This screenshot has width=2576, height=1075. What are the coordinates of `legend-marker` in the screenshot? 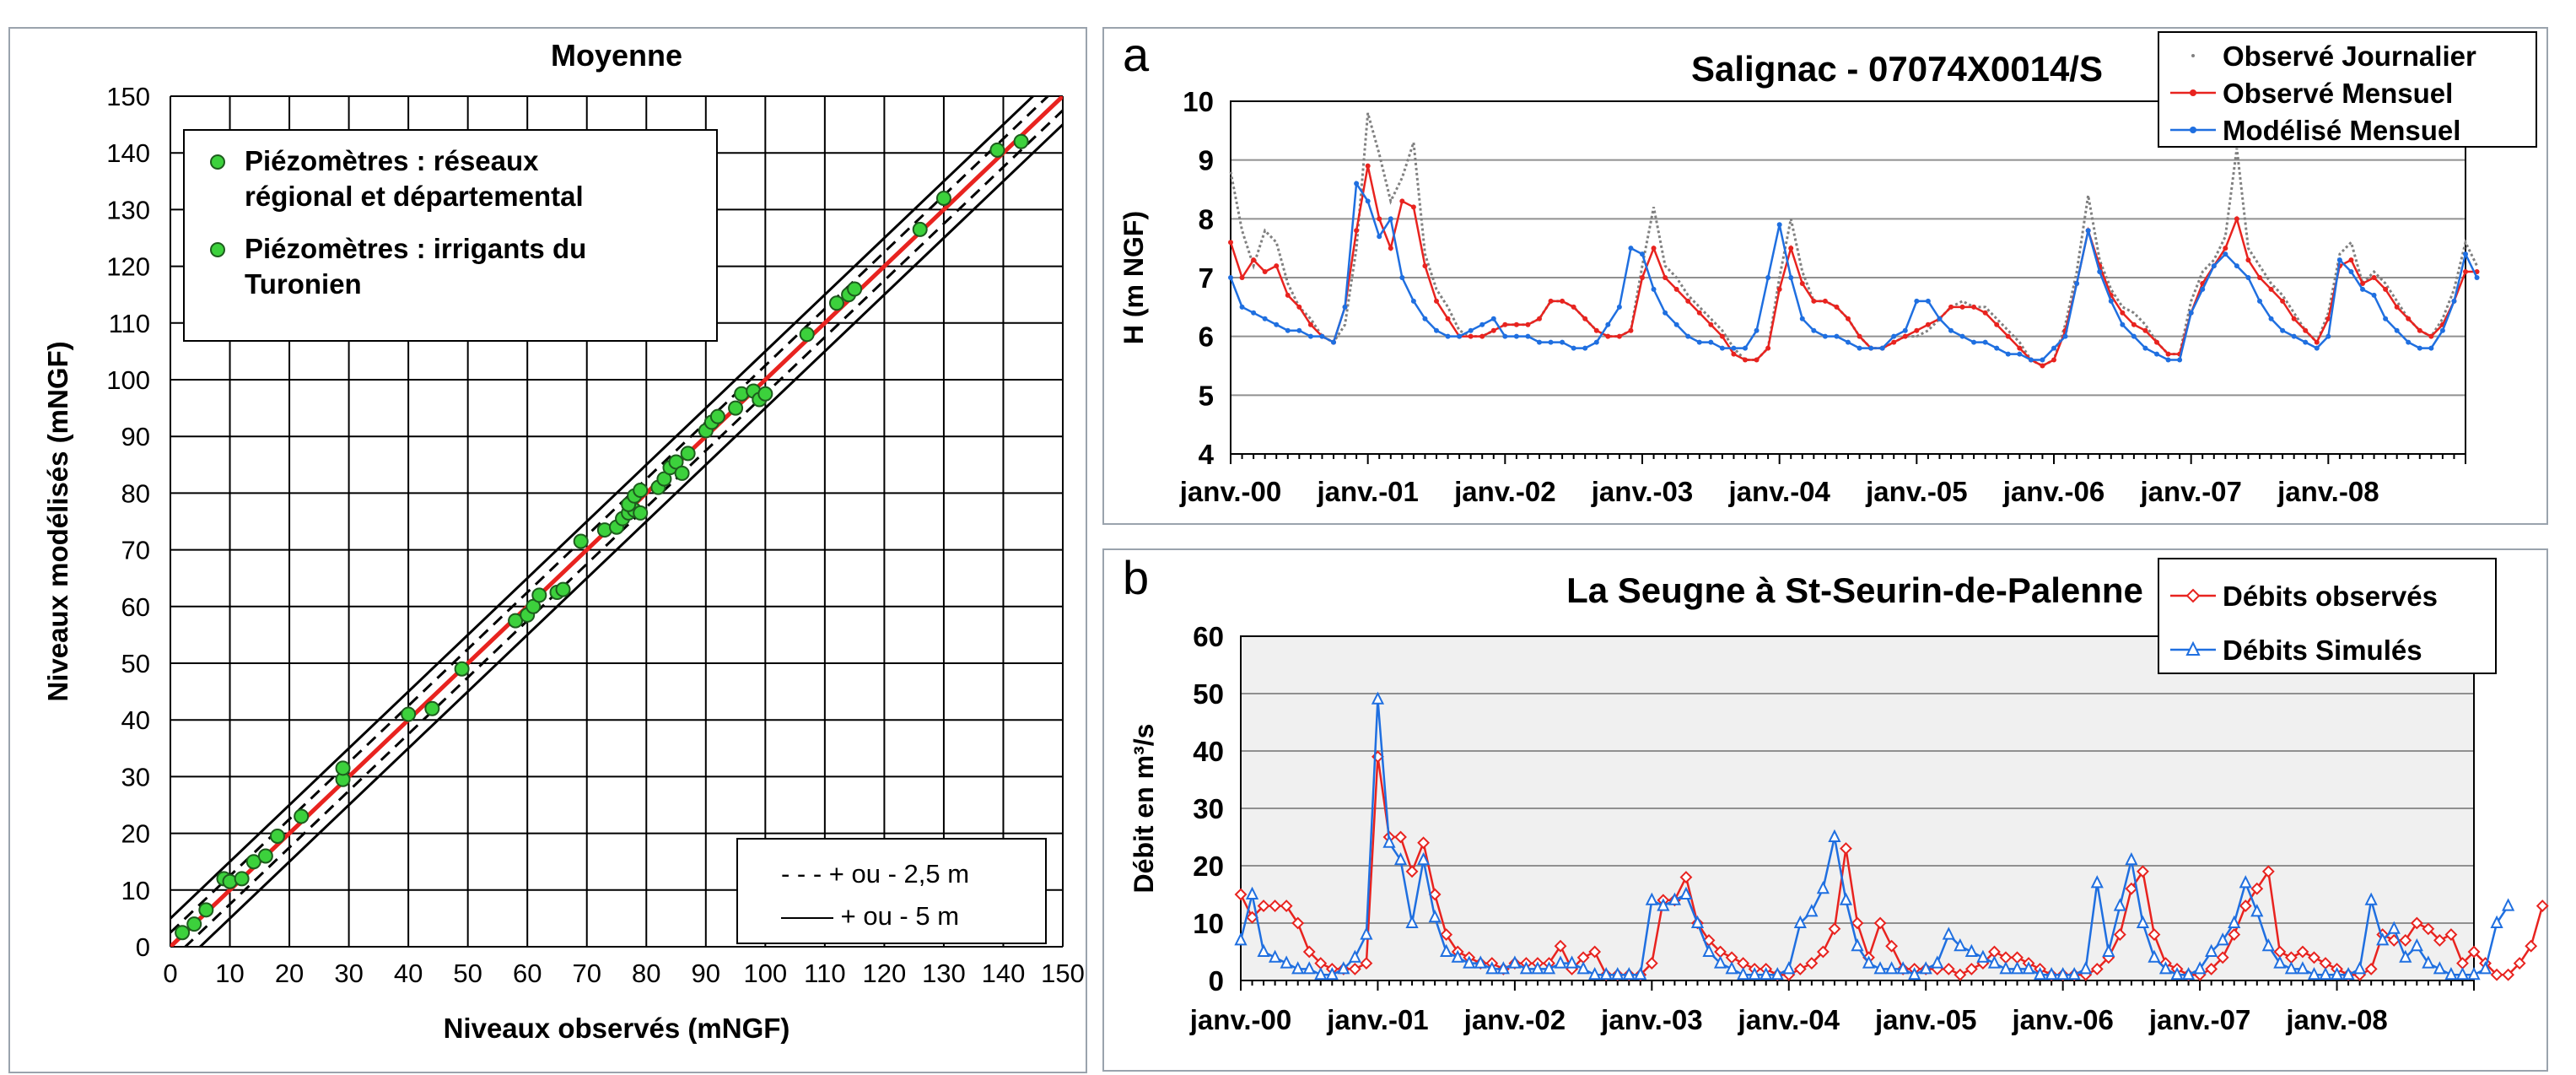 It's located at (2193, 55).